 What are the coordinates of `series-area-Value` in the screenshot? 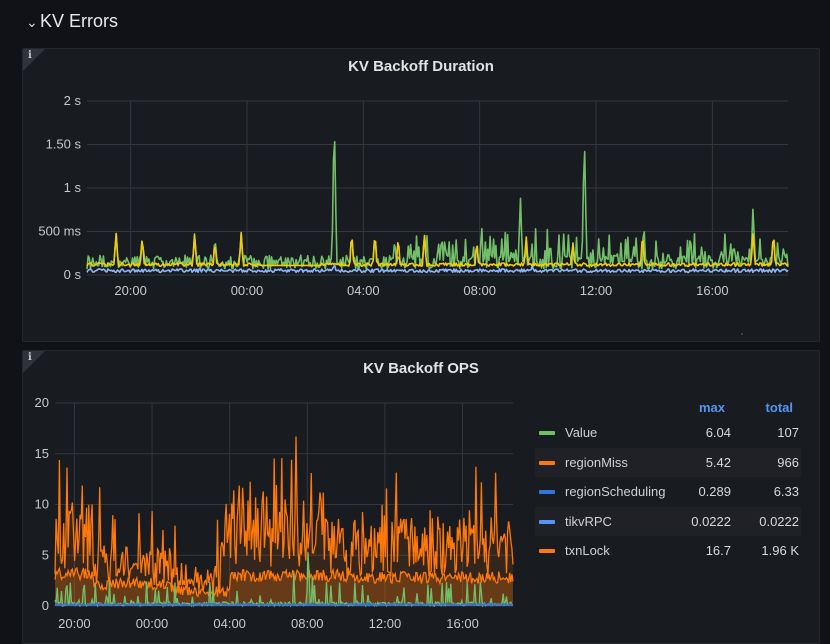 It's located at (284, 579).